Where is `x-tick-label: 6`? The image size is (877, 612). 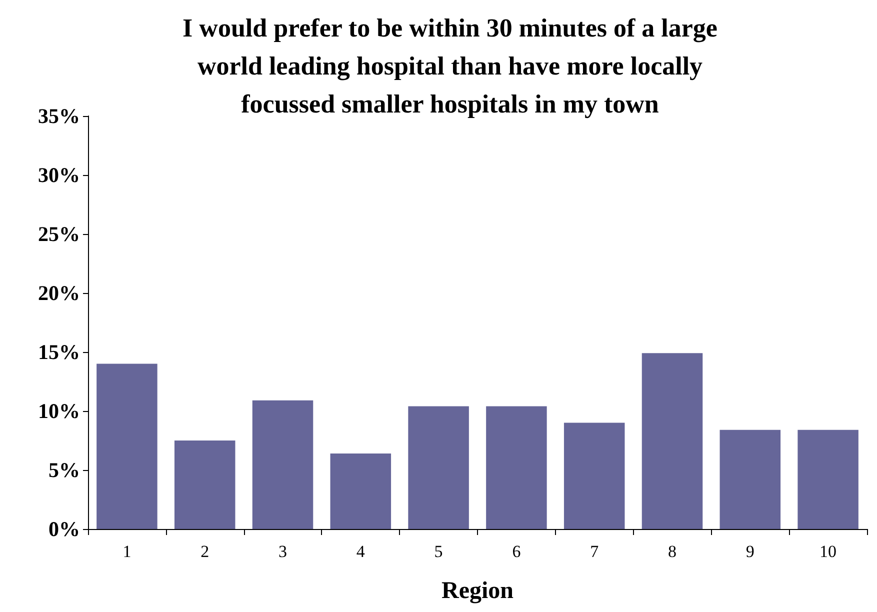
x-tick-label: 6 is located at coordinates (516, 551).